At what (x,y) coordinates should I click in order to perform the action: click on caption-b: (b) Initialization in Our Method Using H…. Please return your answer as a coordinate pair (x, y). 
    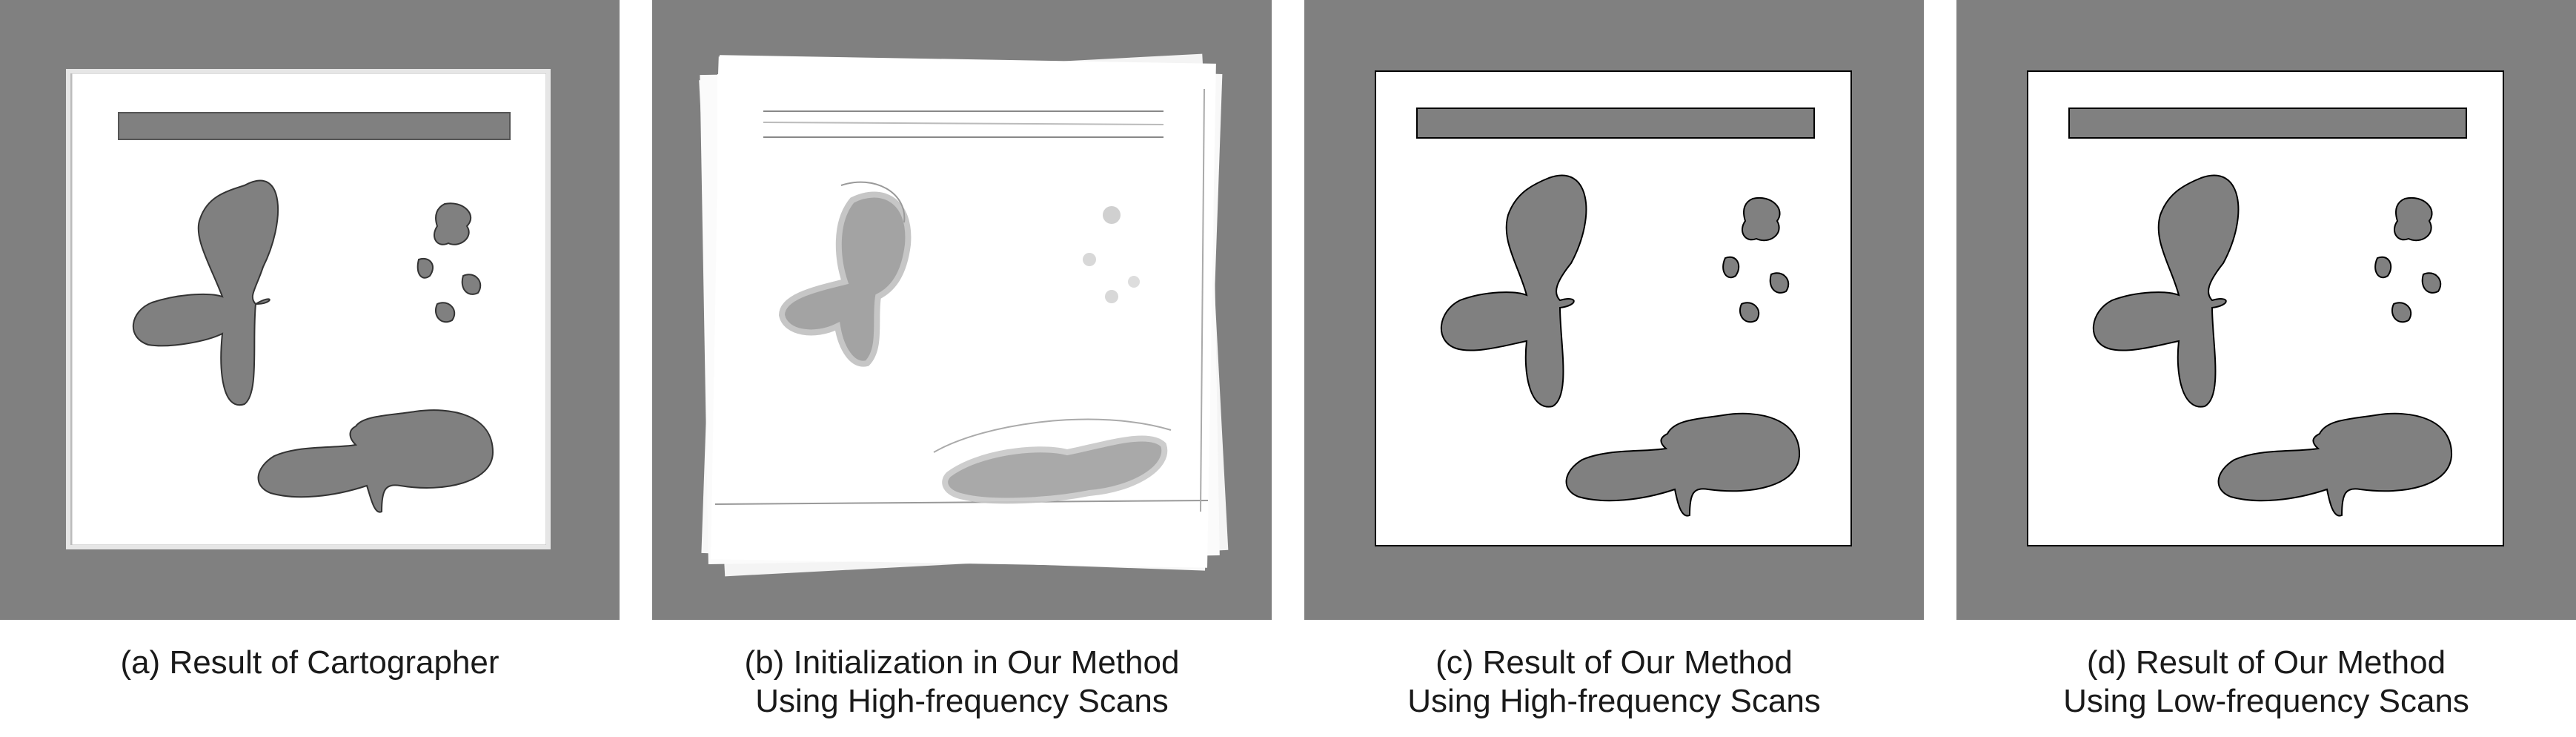
    Looking at the image, I should click on (962, 683).